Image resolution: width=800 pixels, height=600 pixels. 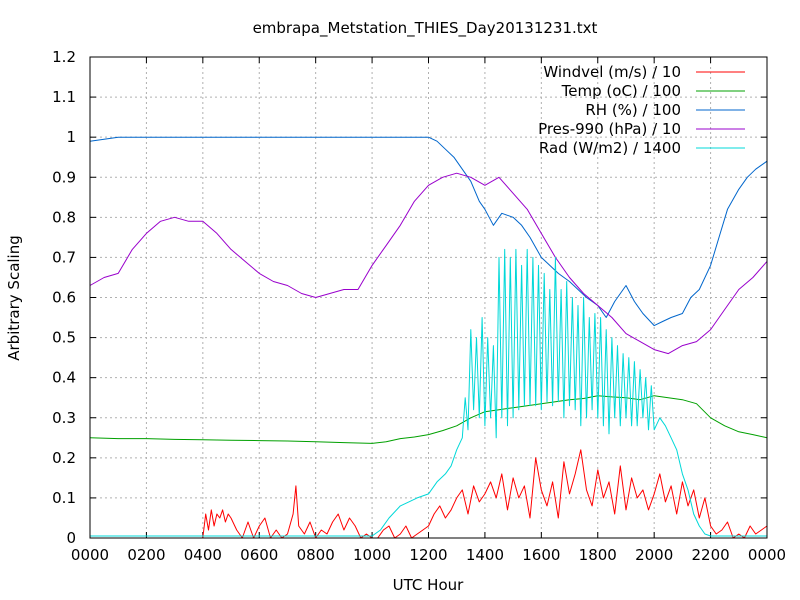 I want to click on chart-title: embrapa_Metstation_THIES_Day20131231.txt, so click(x=425, y=28).